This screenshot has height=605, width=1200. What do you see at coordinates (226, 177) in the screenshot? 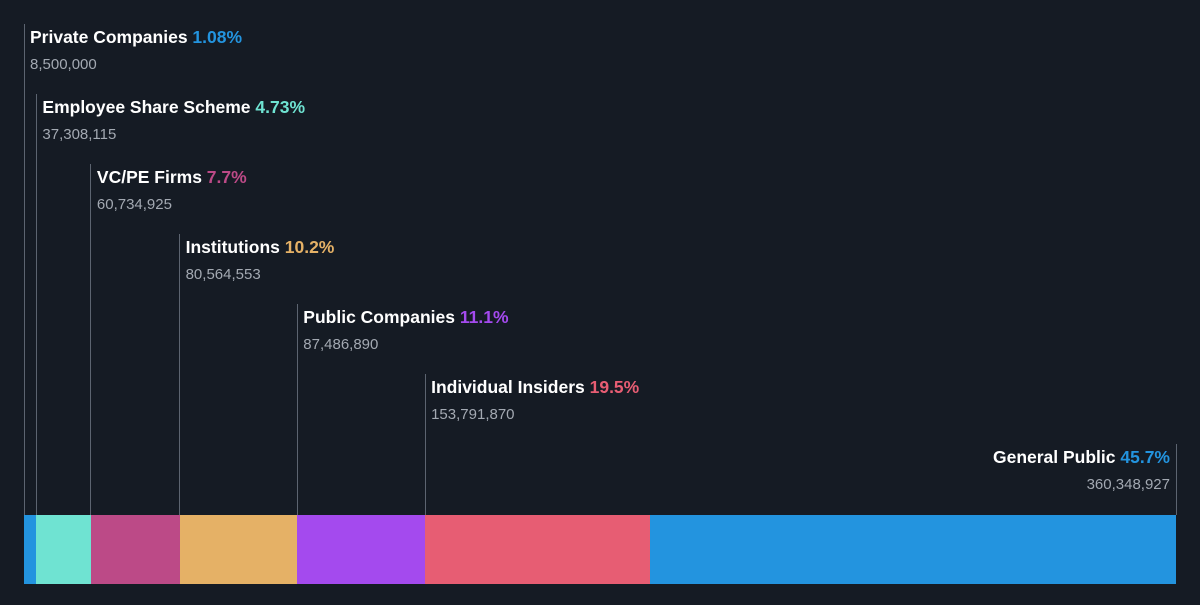
I see `segment-percent: 7.7%` at bounding box center [226, 177].